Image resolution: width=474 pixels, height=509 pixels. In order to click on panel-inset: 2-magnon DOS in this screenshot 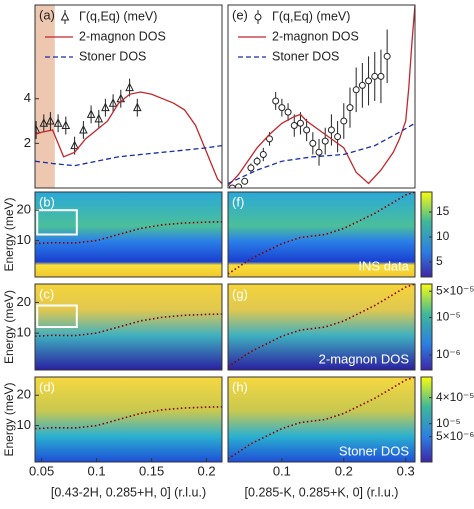, I will do `click(364, 358)`.